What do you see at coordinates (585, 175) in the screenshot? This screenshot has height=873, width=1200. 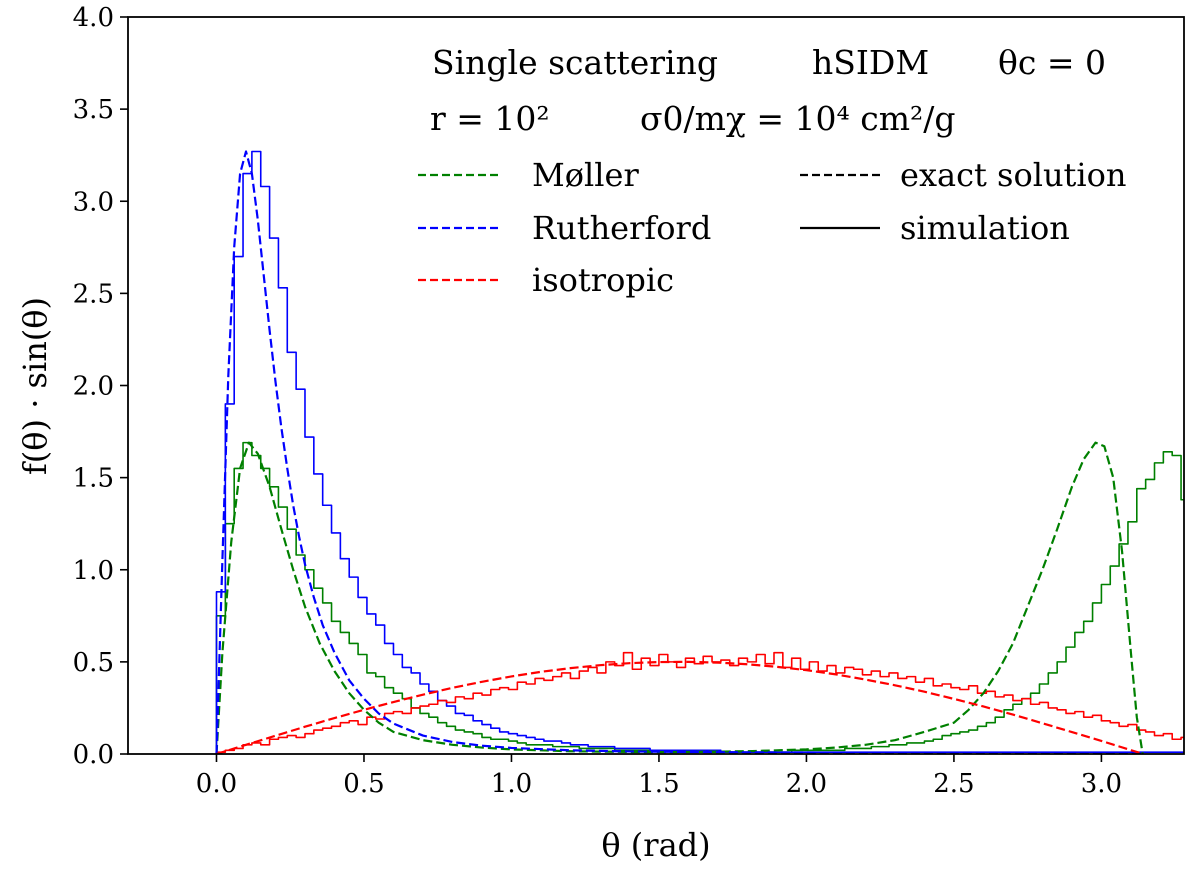 I see `legend-label-moller: Møller` at bounding box center [585, 175].